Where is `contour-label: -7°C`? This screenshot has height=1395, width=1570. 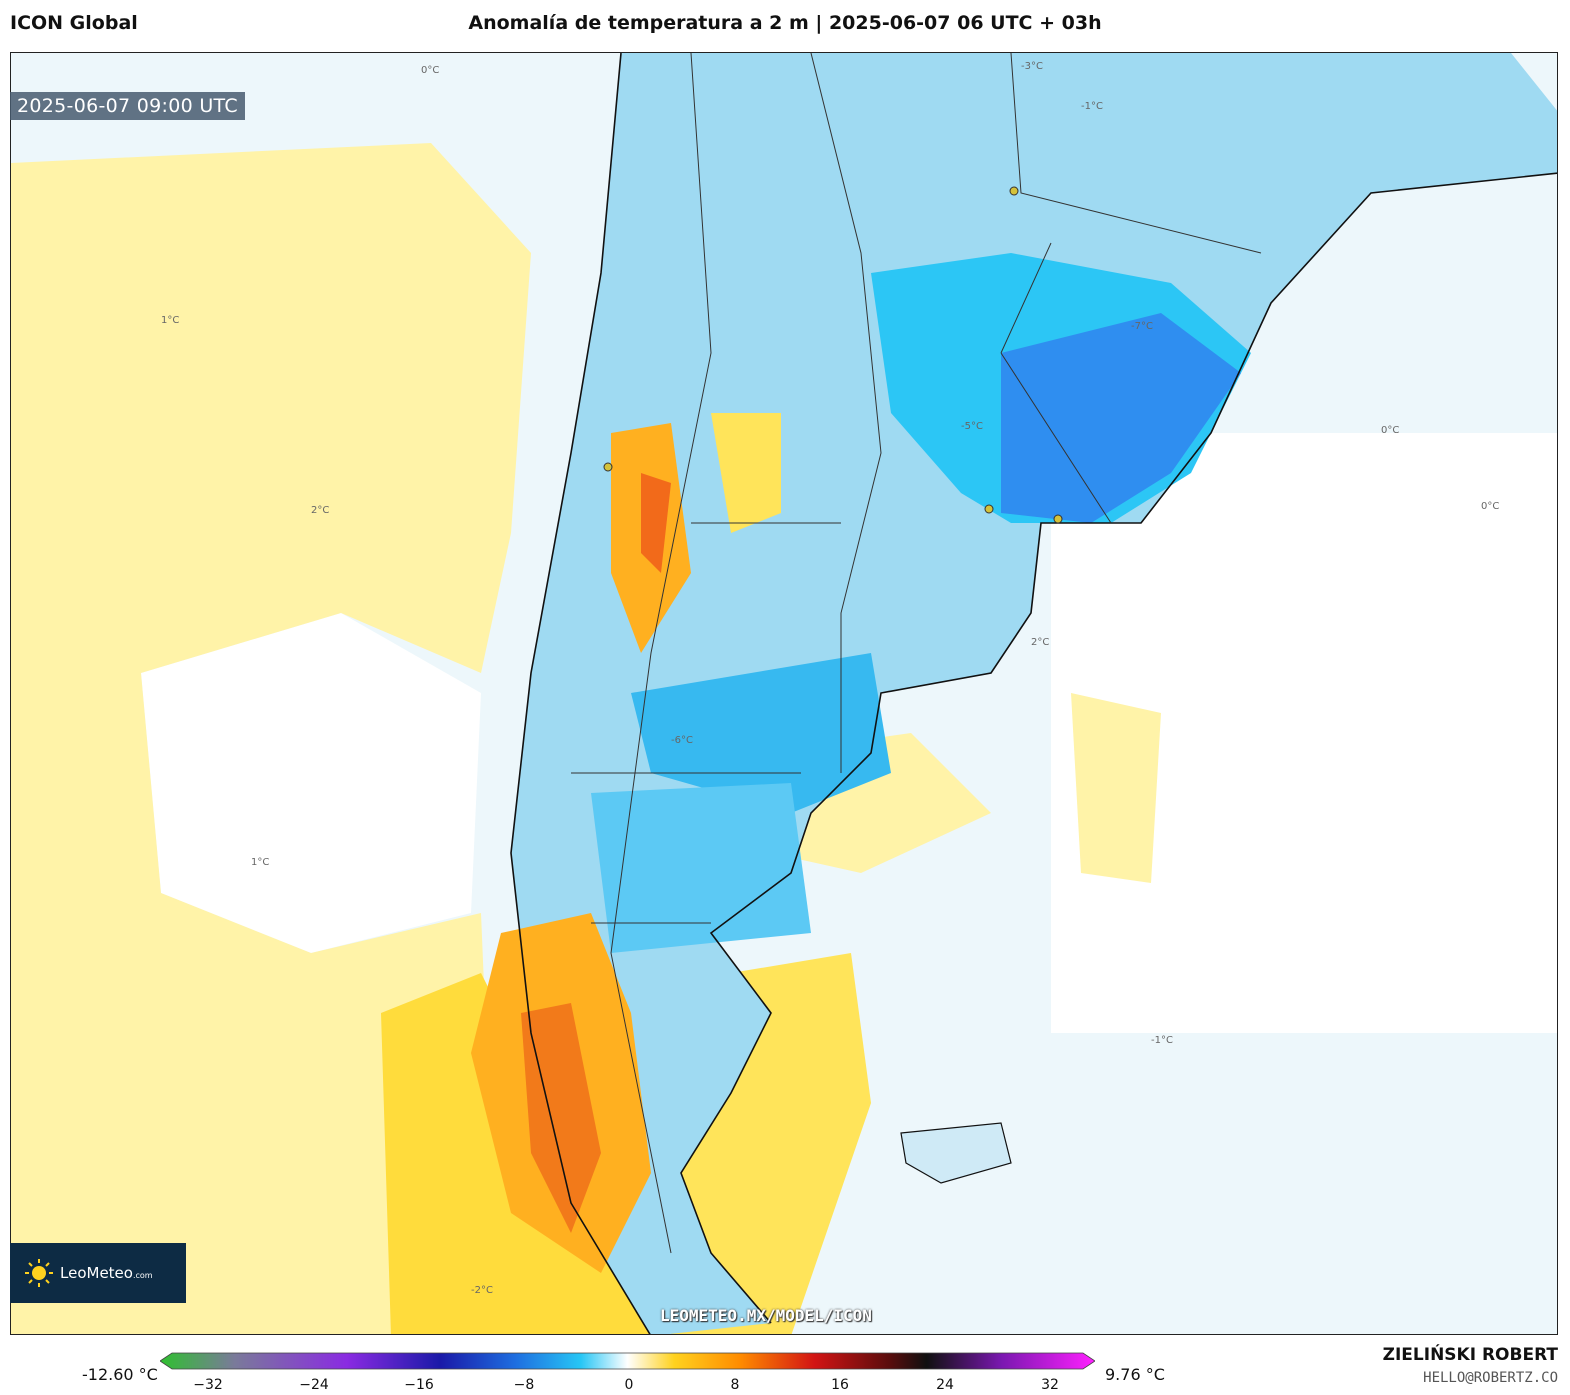
contour-label: -7°C is located at coordinates (1142, 326).